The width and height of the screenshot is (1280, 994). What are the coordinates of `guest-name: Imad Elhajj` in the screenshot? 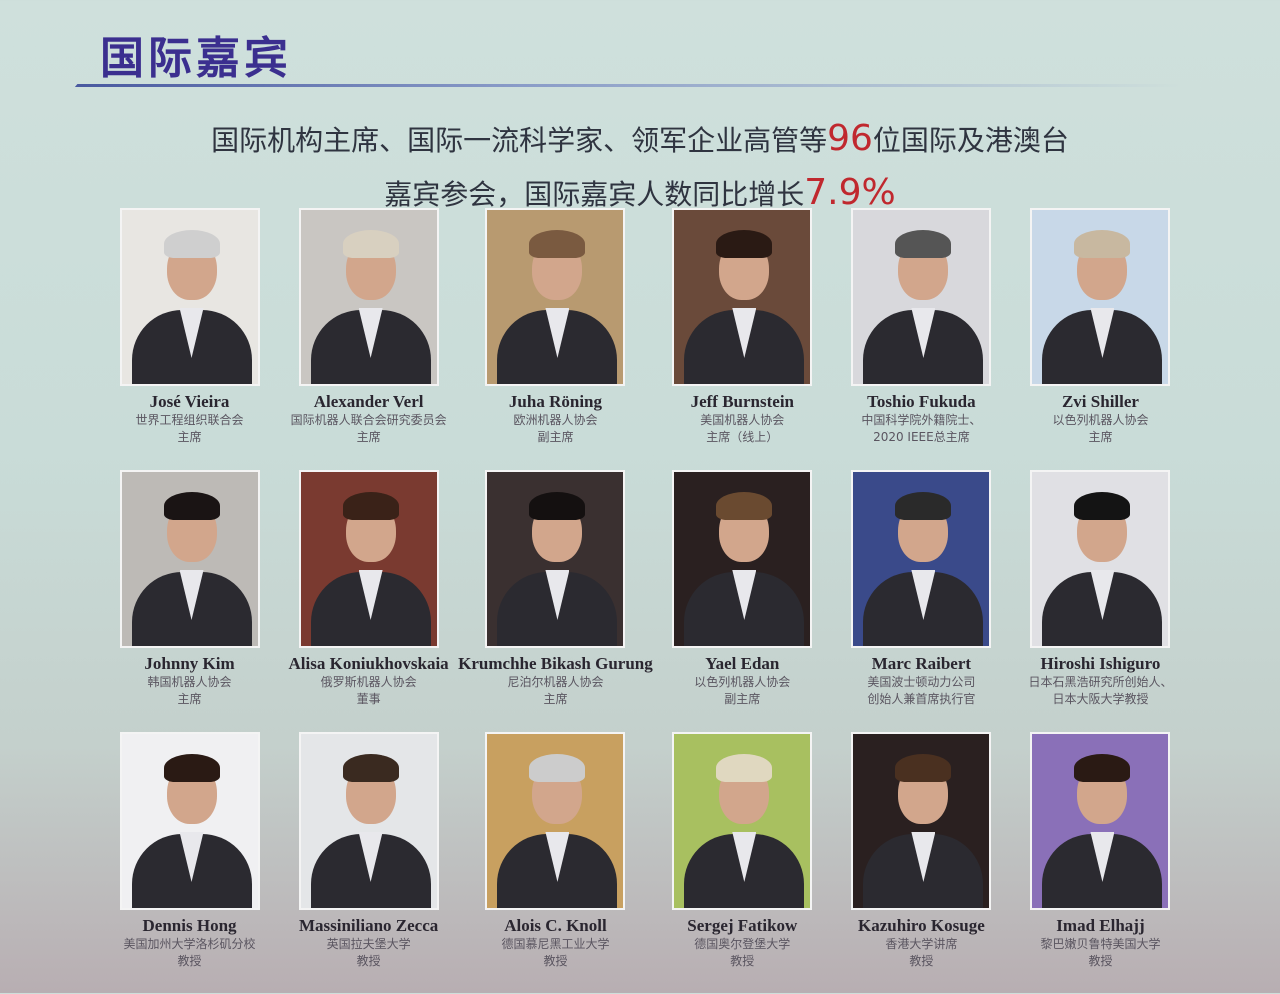 It's located at (1100, 925).